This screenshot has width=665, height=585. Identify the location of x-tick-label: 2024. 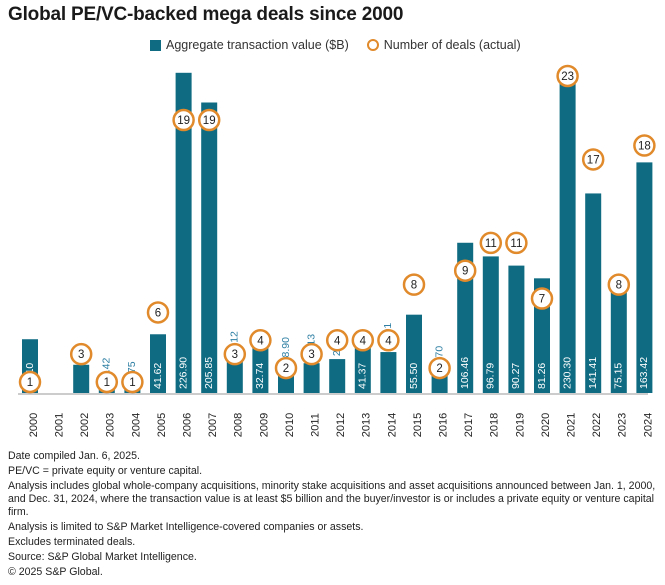
(648, 425).